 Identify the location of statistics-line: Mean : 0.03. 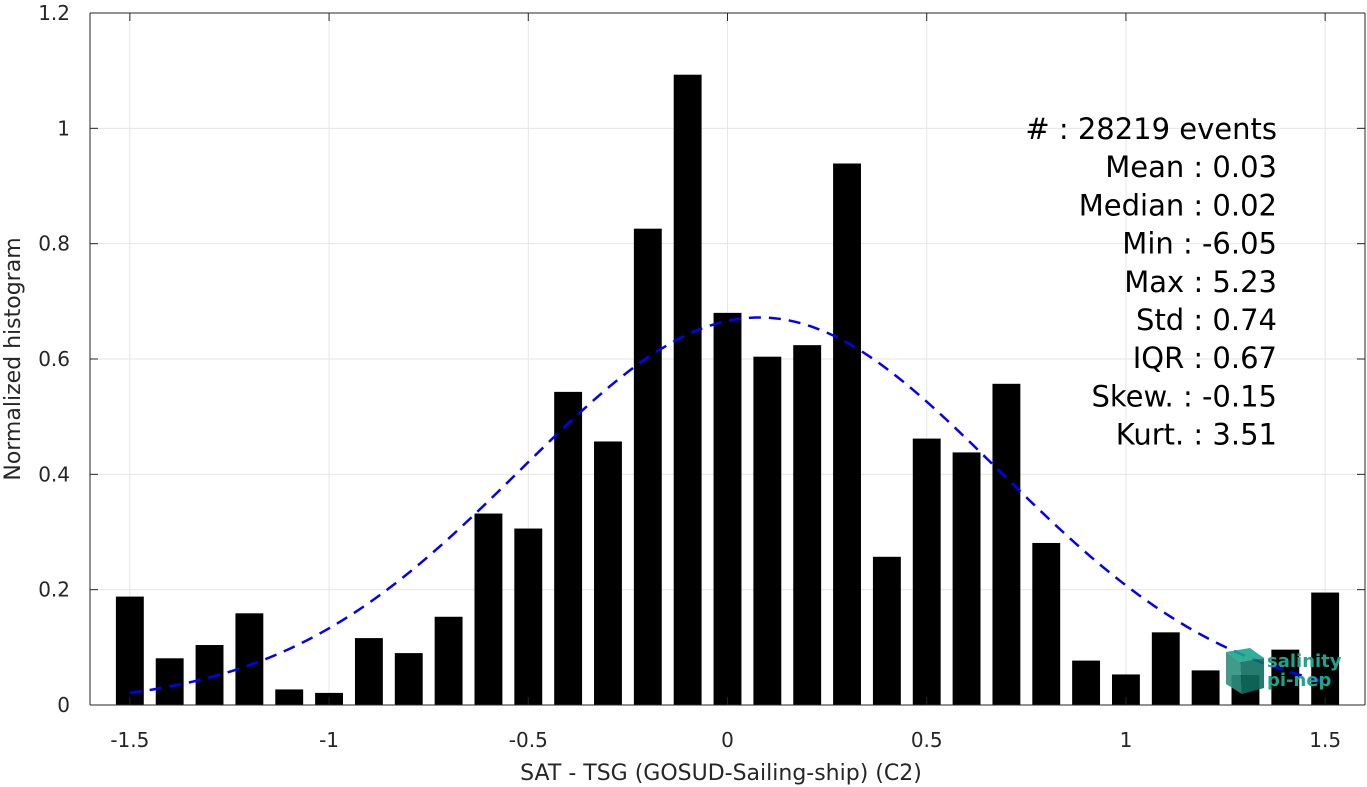
(1191, 167).